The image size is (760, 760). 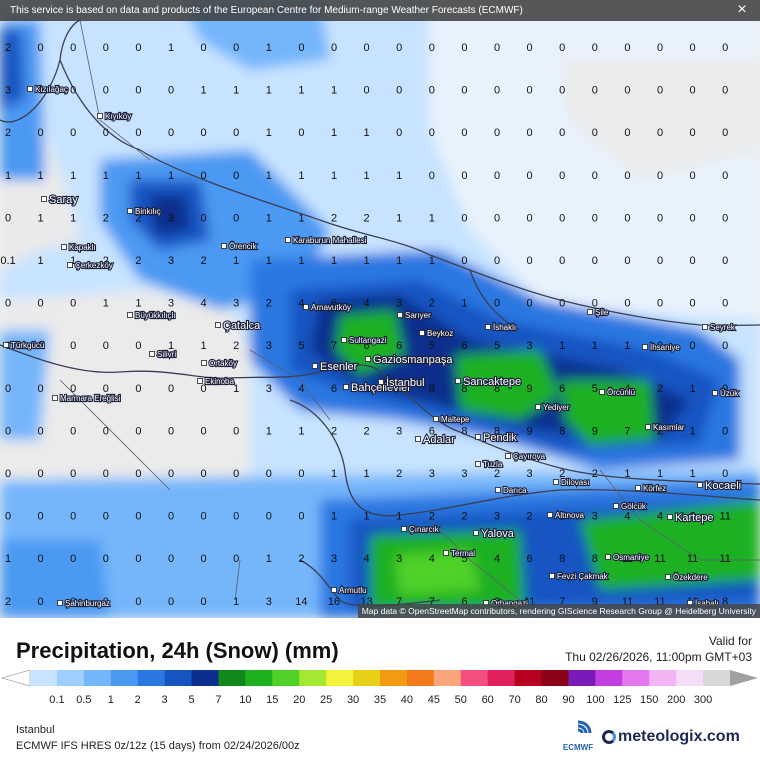 I want to click on city-marker: Darıca, so click(x=511, y=490).